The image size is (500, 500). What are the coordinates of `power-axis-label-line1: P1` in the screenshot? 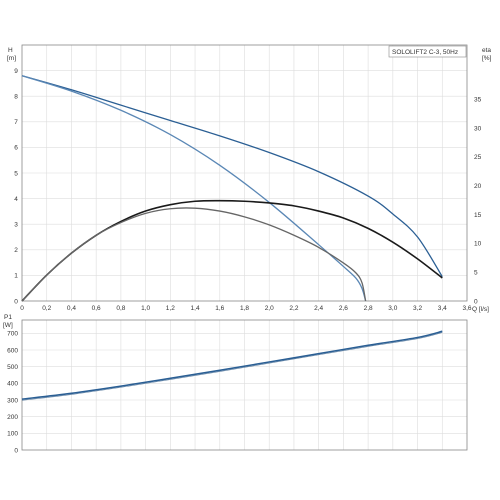 It's located at (8, 317).